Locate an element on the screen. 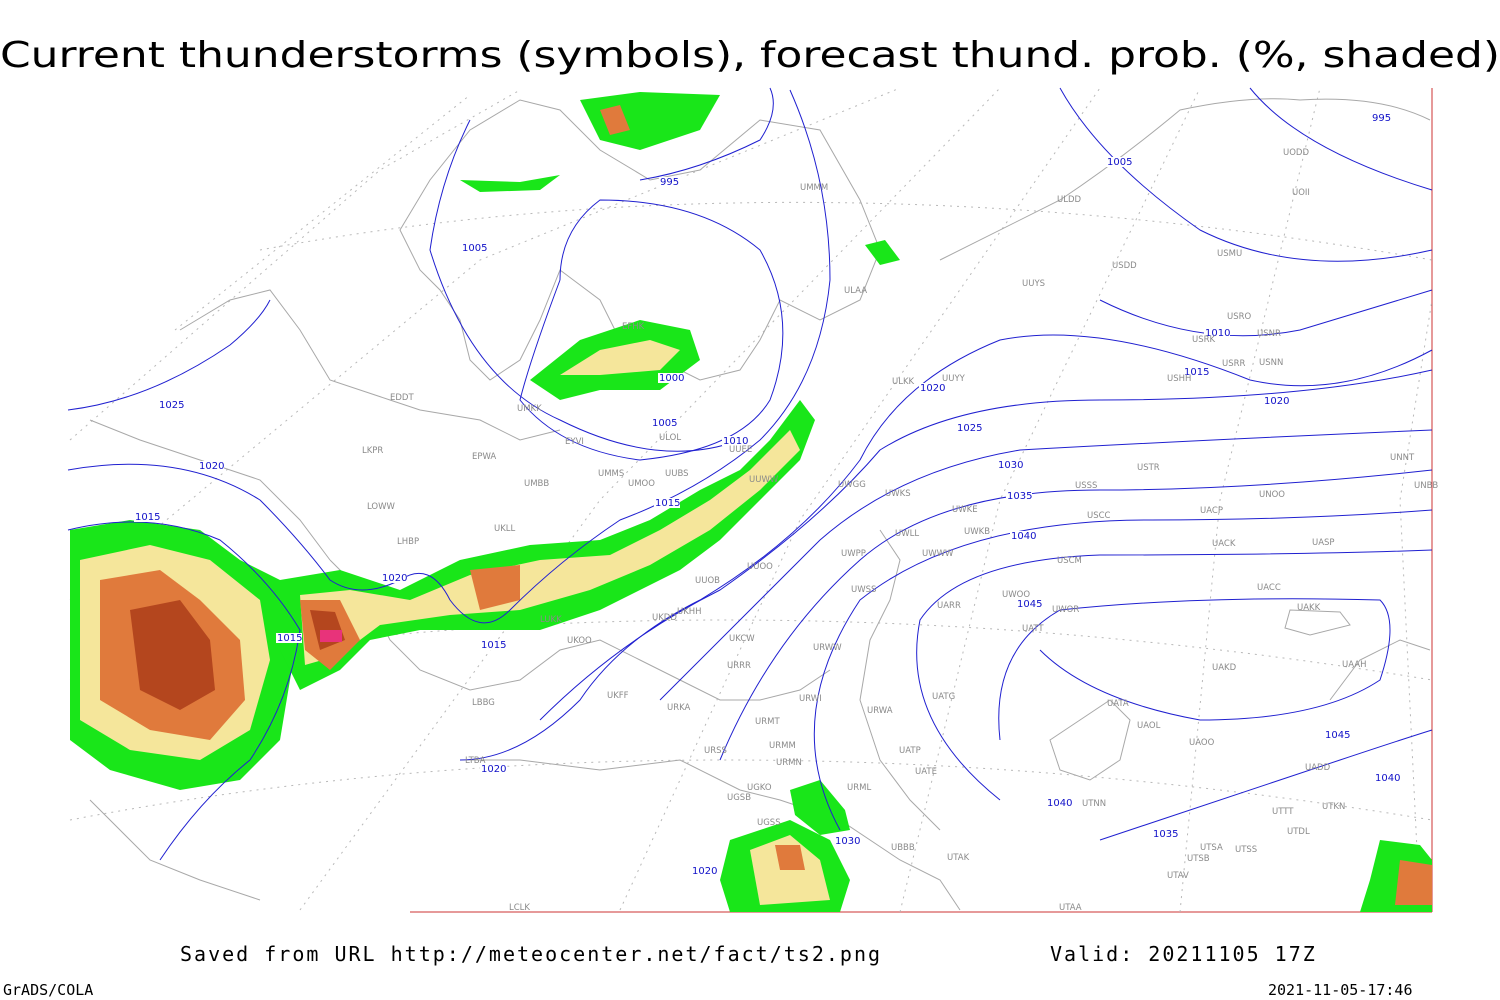  station-code: UWKS is located at coordinates (898, 494).